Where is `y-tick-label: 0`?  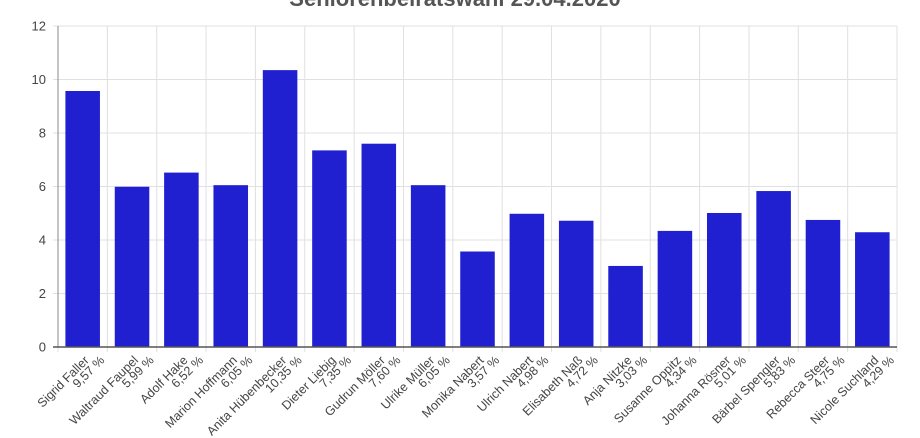
y-tick-label: 0 is located at coordinates (42, 347).